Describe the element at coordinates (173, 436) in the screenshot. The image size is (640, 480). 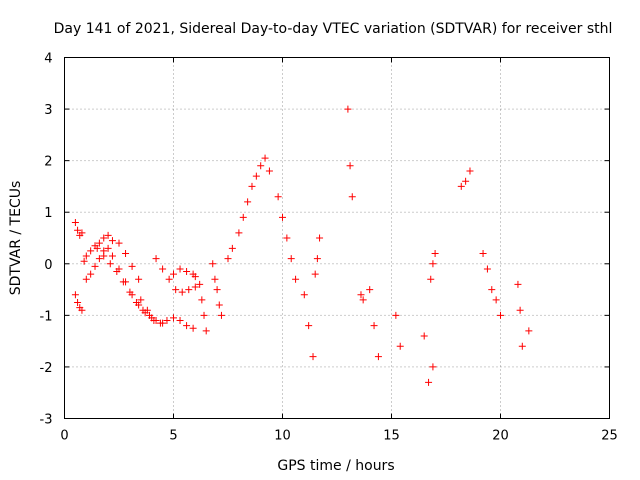
I see `x-tick-label: 5` at that location.